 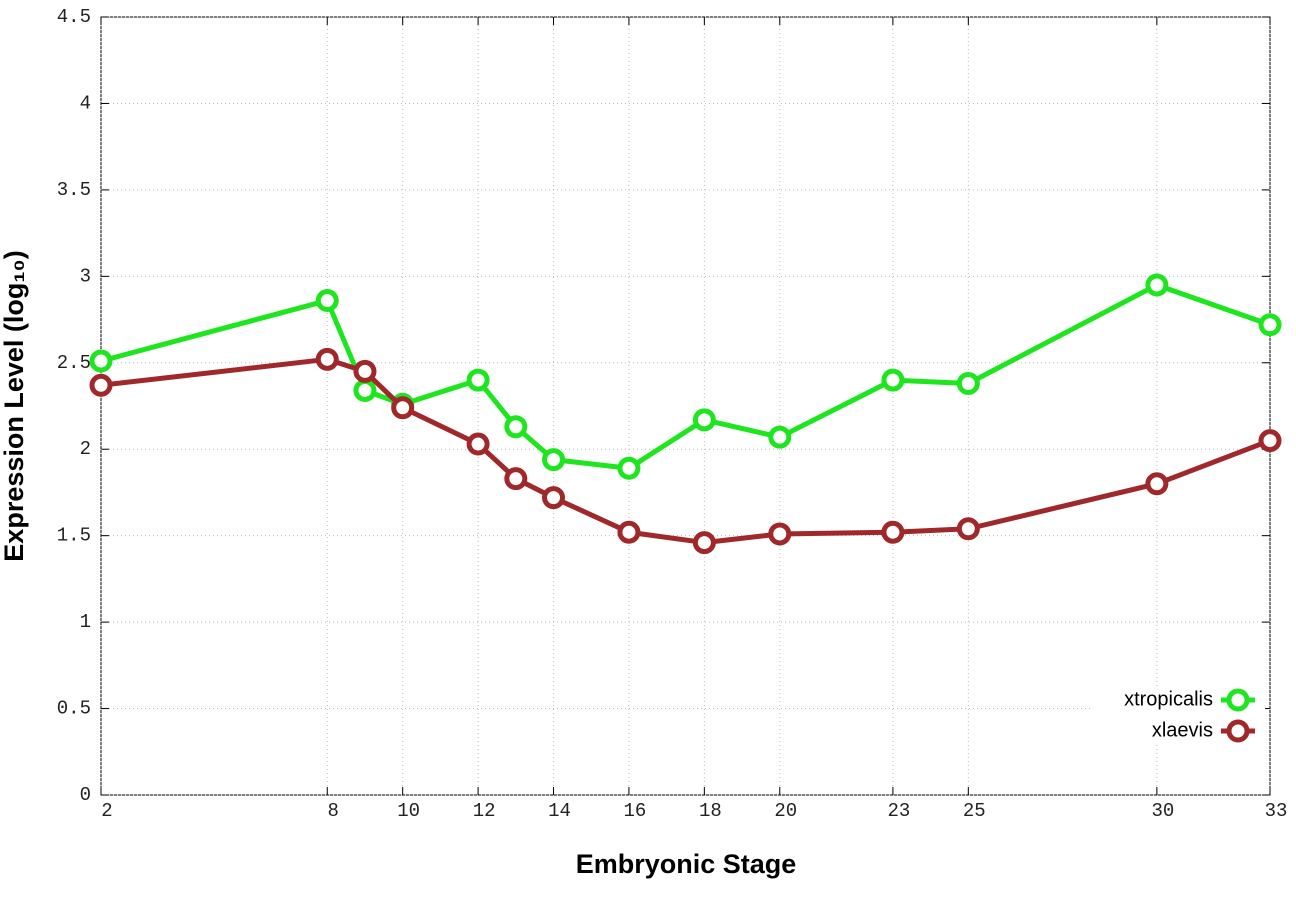 I want to click on y-tick-label: 2.5, so click(x=74, y=363).